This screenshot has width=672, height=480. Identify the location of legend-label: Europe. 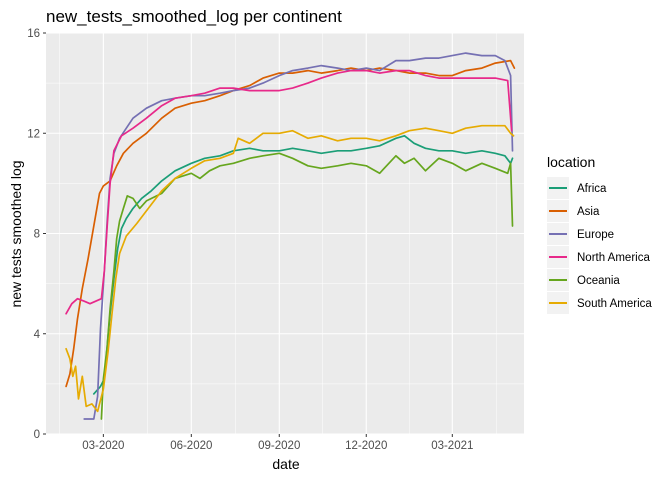
(595, 235).